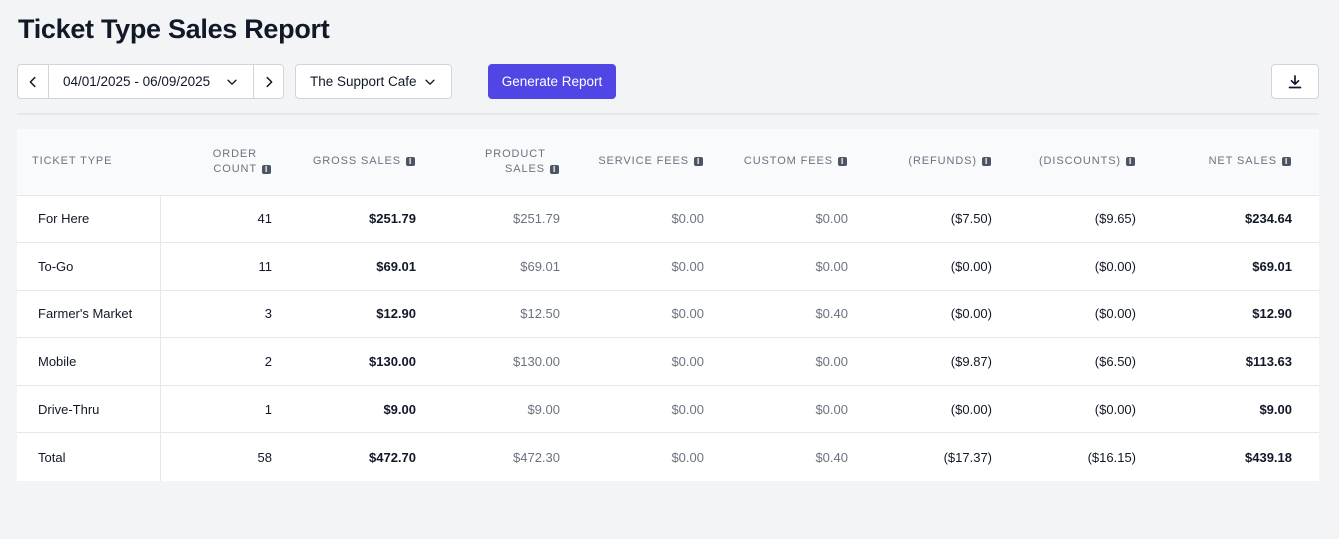 The height and width of the screenshot is (539, 1339). What do you see at coordinates (392, 219) in the screenshot?
I see `cell-gross-sales: $251.79` at bounding box center [392, 219].